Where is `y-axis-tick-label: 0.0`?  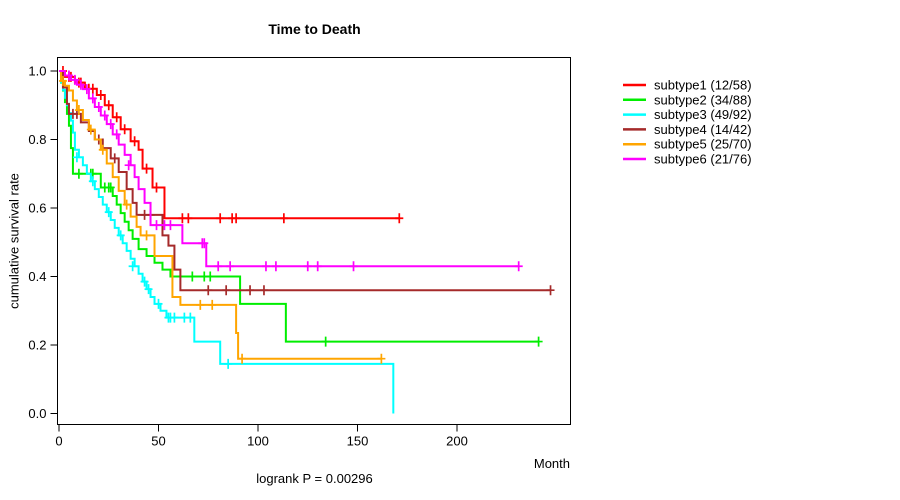 y-axis-tick-label: 0.0 is located at coordinates (37, 413).